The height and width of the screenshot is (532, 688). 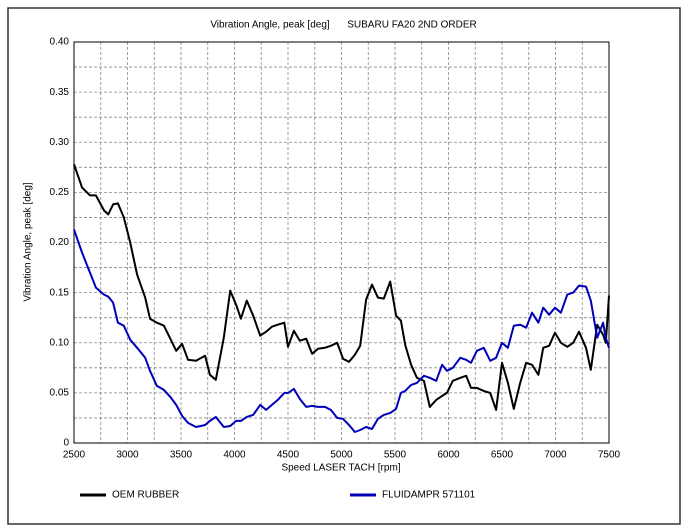 I want to click on x-tick-label: 4500, so click(x=288, y=455).